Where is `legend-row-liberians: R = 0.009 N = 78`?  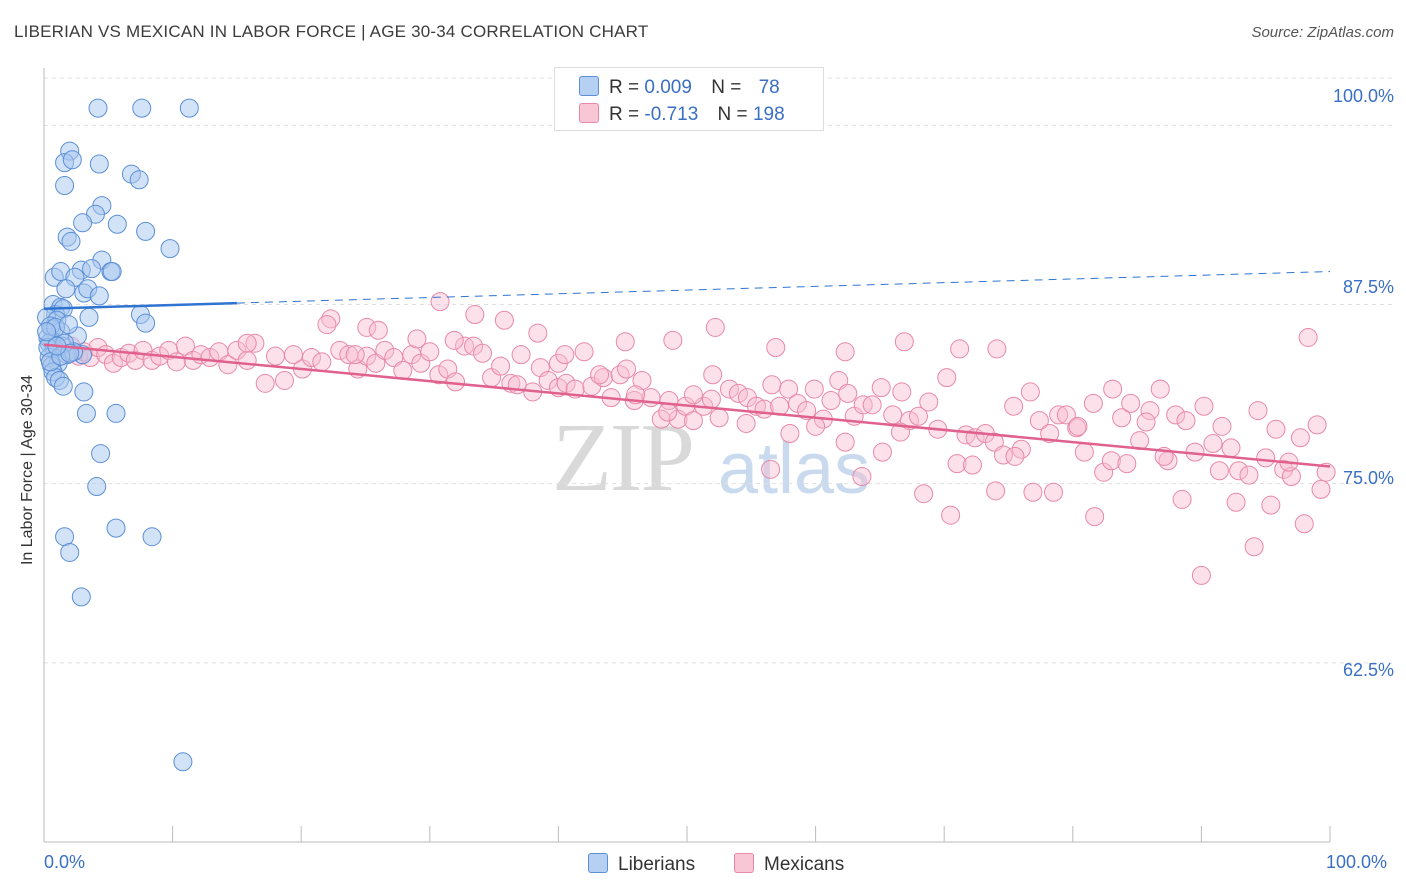
legend-row-liberians: R = 0.009 N = 78 is located at coordinates (679, 87).